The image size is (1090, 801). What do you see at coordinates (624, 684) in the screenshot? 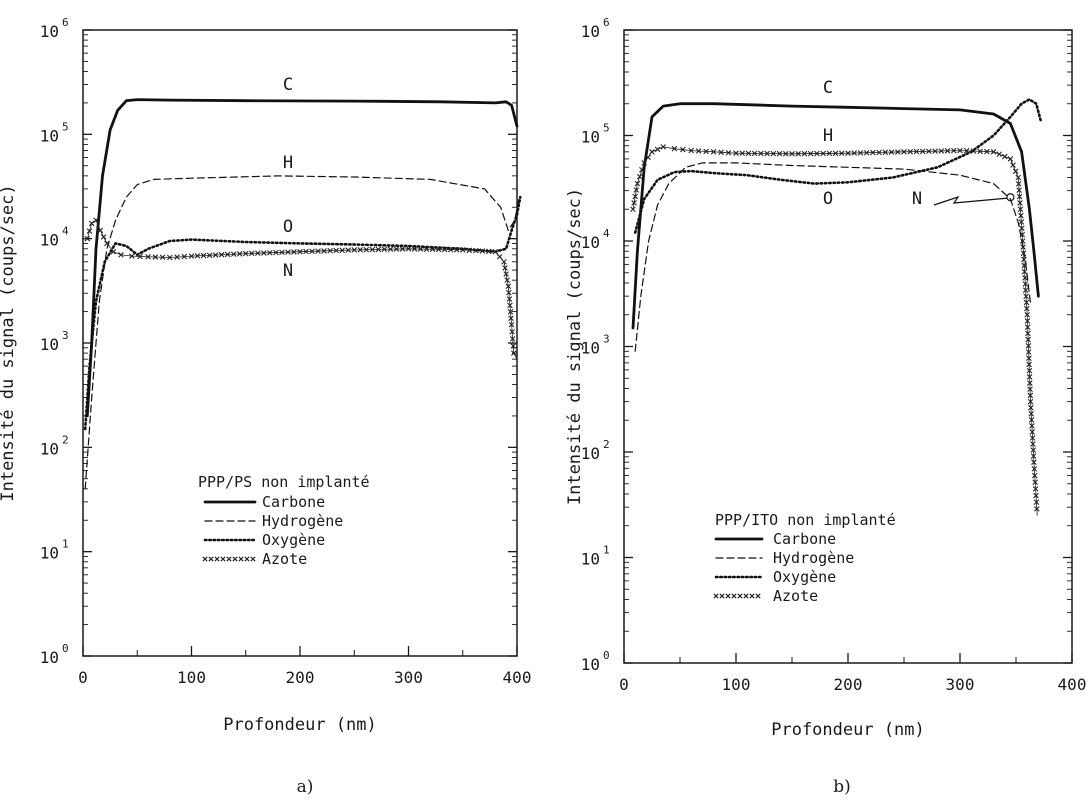
I see `x-tick-label: 0` at bounding box center [624, 684].